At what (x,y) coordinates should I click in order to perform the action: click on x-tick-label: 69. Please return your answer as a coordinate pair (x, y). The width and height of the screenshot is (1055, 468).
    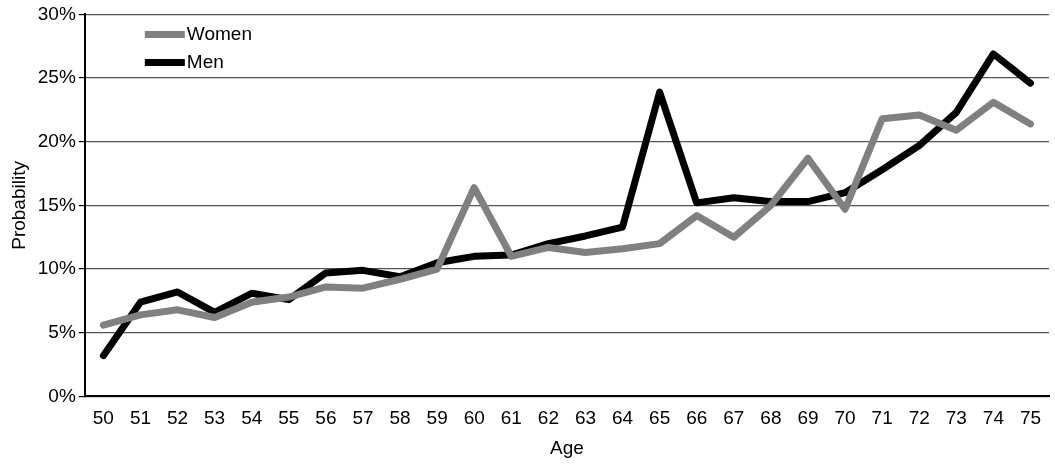
    Looking at the image, I should click on (808, 418).